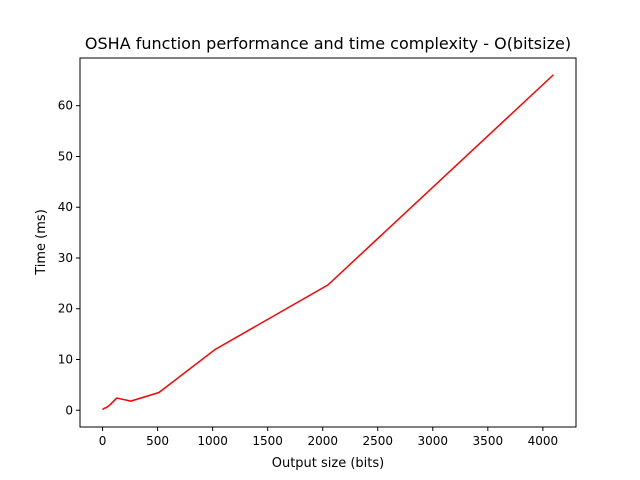 The width and height of the screenshot is (640, 480). Describe the element at coordinates (543, 441) in the screenshot. I see `x-tick-label: 4000` at that location.